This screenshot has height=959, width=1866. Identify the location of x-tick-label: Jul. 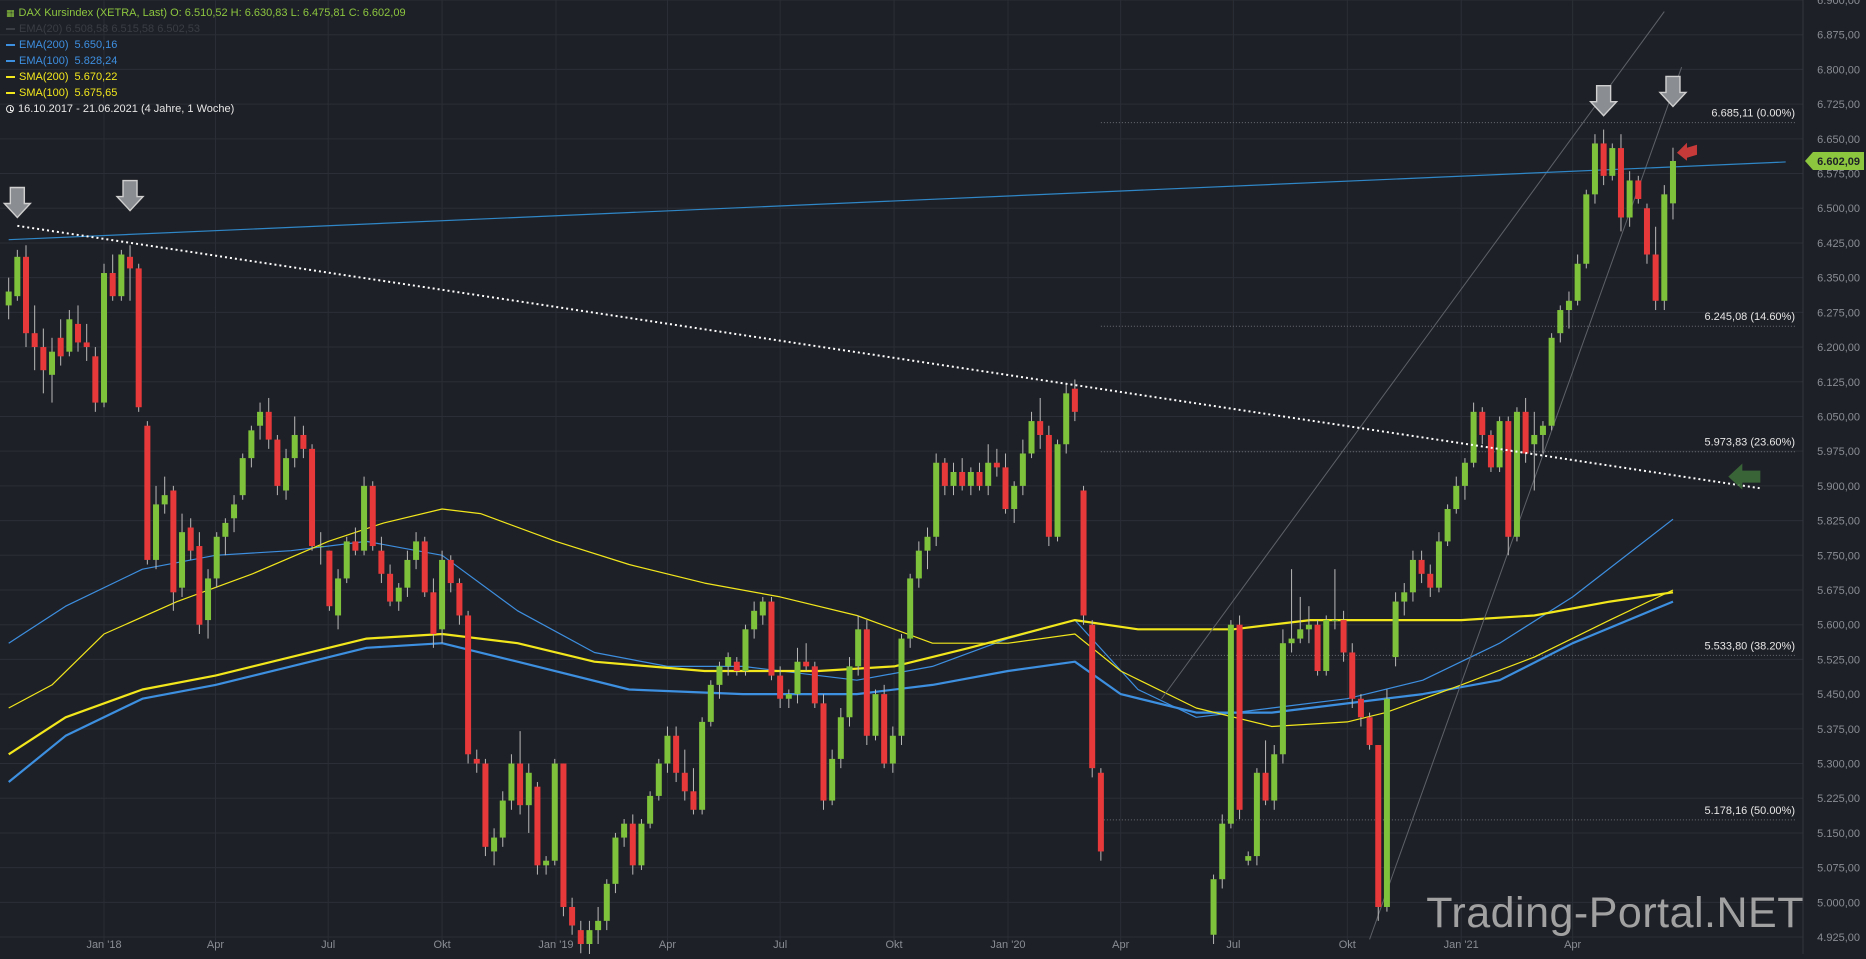
(1233, 945).